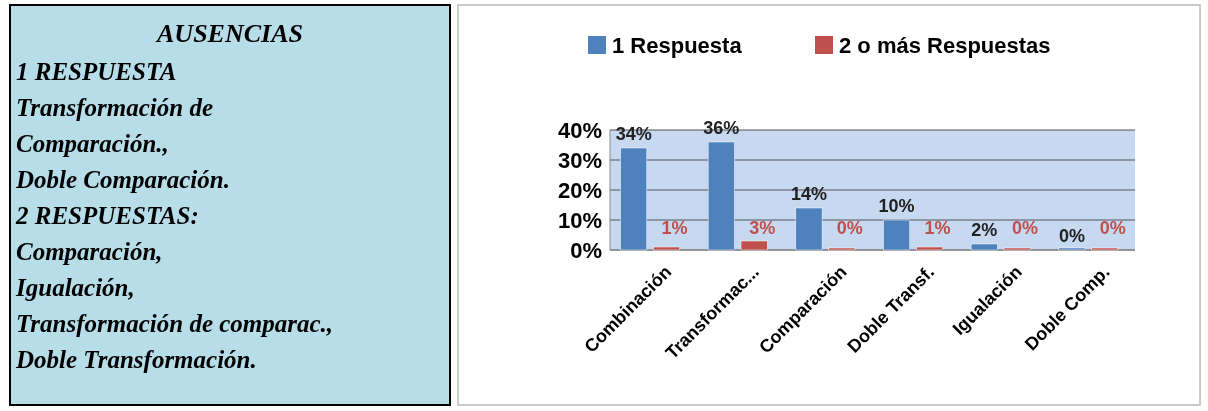 The height and width of the screenshot is (411, 1208). What do you see at coordinates (945, 45) in the screenshot?
I see `legend-label: 2 o más Respuestas` at bounding box center [945, 45].